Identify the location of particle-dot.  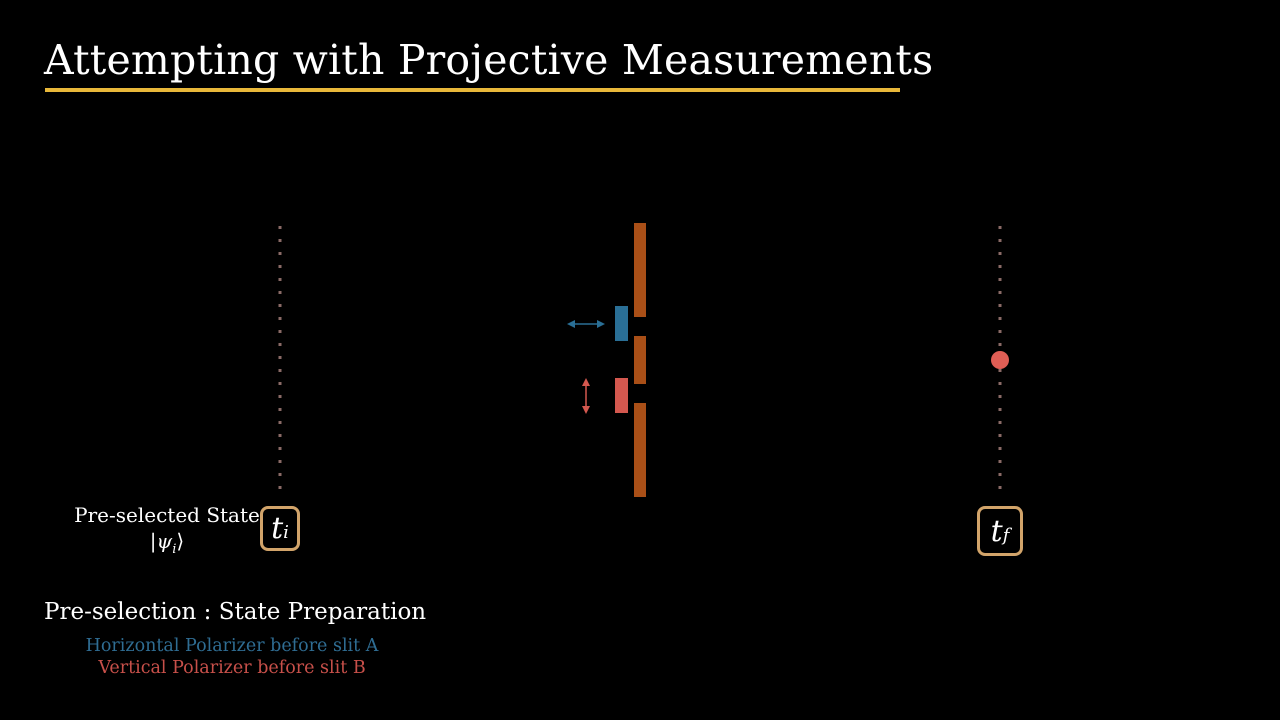
(1000, 360).